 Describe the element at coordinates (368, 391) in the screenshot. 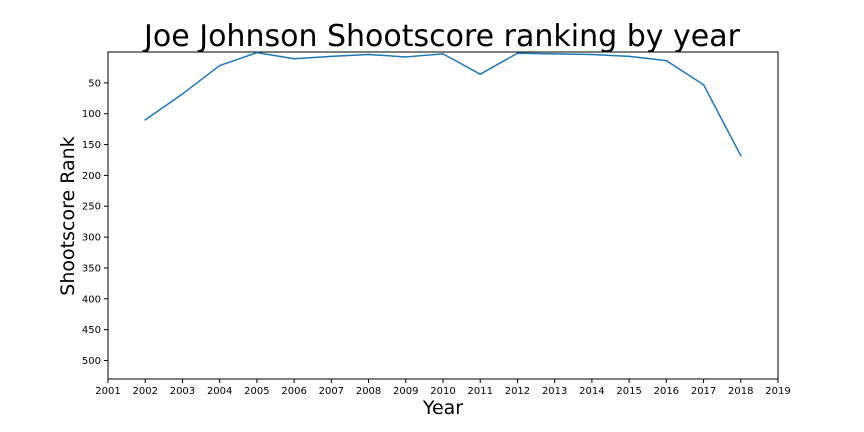

I see `x-tick-label: 2008` at that location.